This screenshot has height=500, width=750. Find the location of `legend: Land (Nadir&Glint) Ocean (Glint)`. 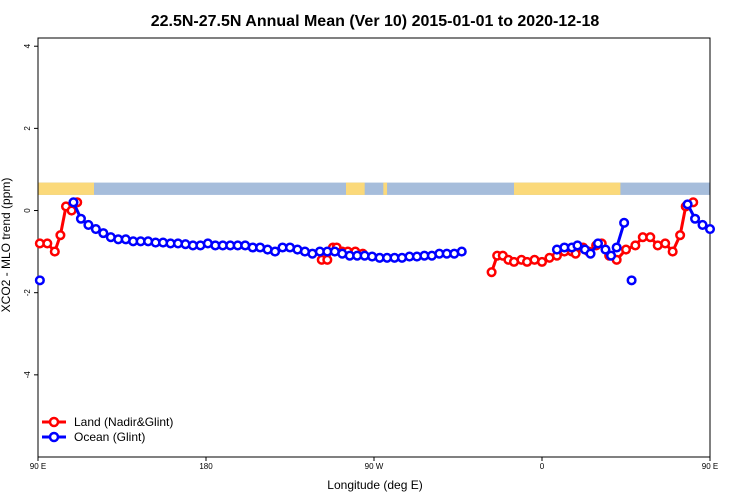

legend: Land (Nadir&Glint) Ocean (Glint) is located at coordinates (107, 429).